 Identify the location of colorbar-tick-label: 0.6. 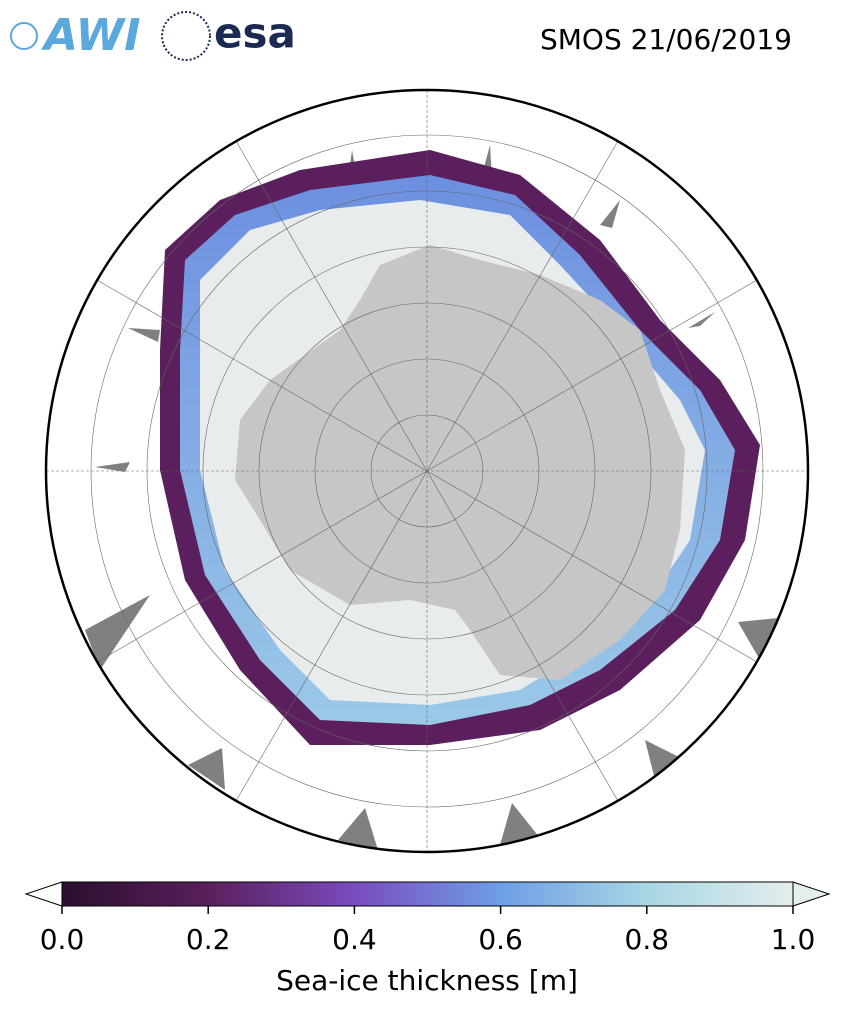
(500, 939).